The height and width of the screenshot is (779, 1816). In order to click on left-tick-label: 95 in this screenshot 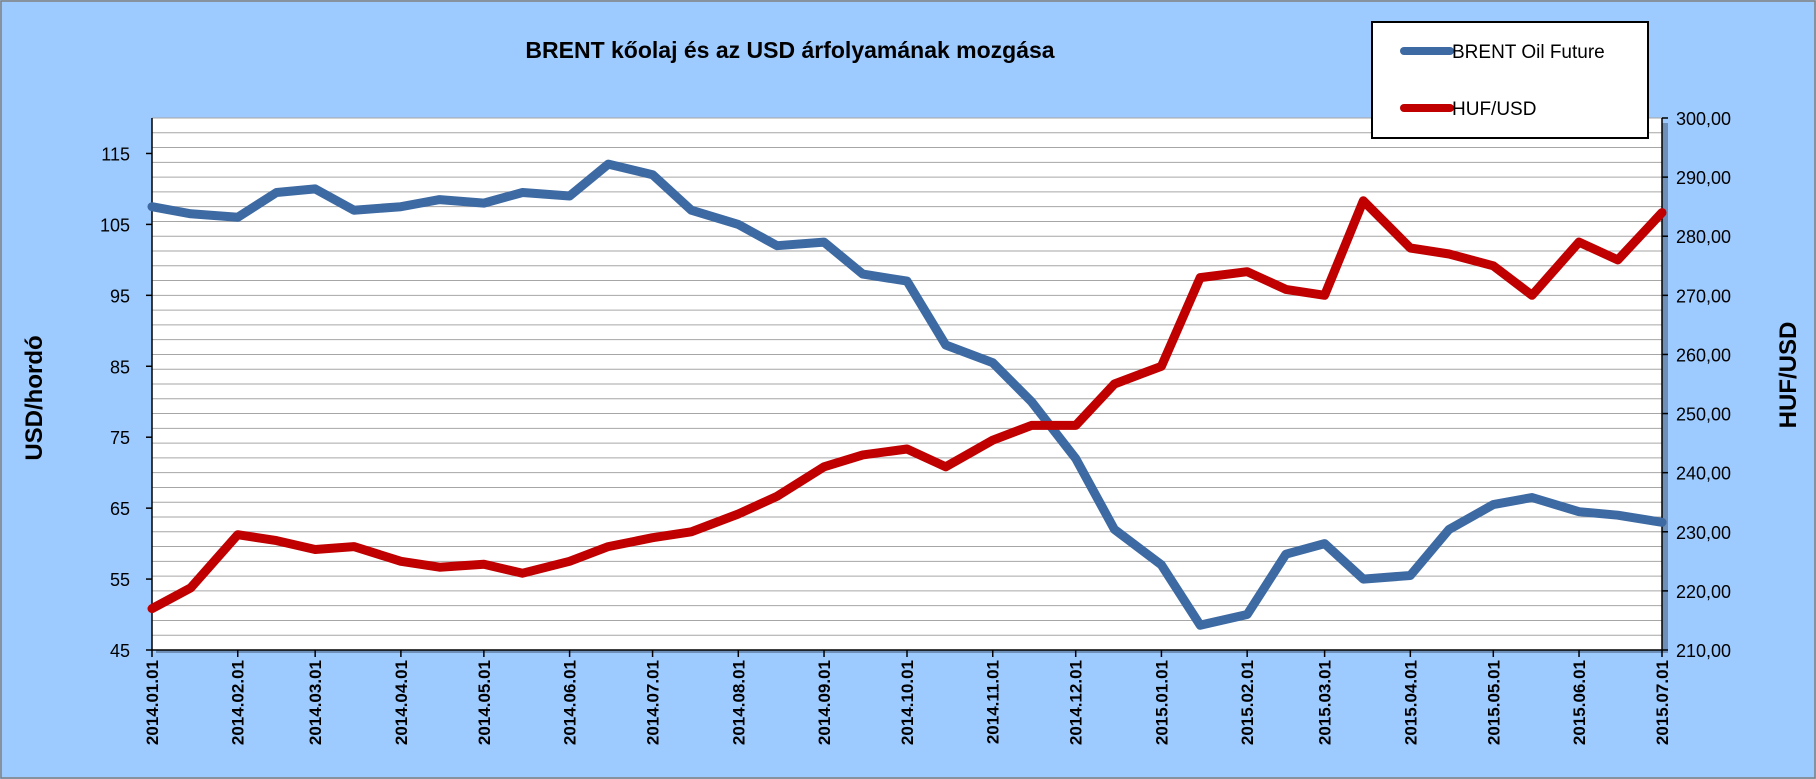, I will do `click(120, 296)`.